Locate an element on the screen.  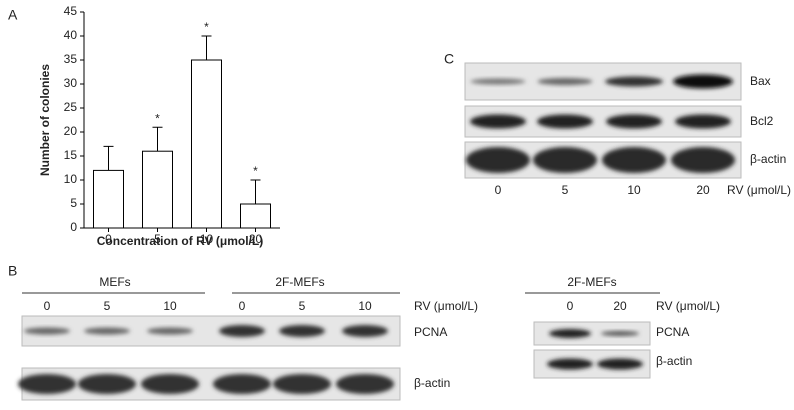
x-tick-label: 20 is located at coordinates (256, 239).